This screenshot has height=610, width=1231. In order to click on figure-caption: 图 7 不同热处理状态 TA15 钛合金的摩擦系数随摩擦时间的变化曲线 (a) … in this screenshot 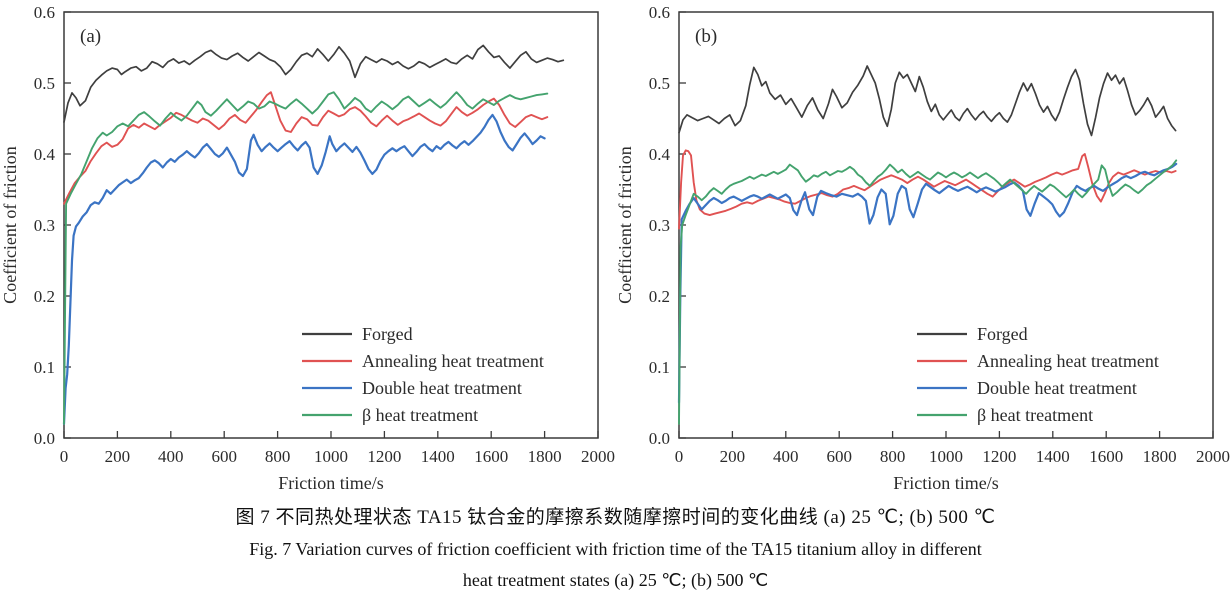, I will do `click(615, 546)`.